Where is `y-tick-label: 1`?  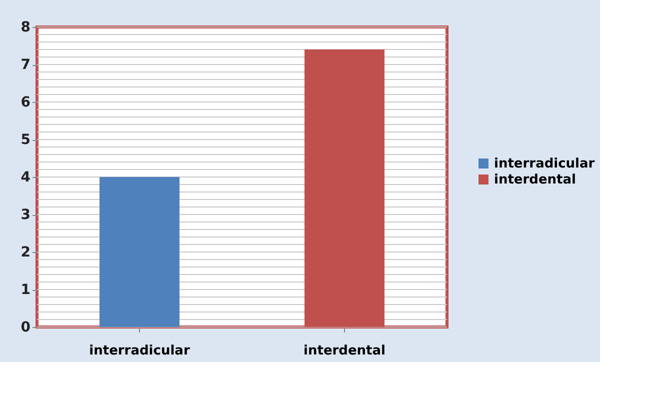 y-tick-label: 1 is located at coordinates (25, 290).